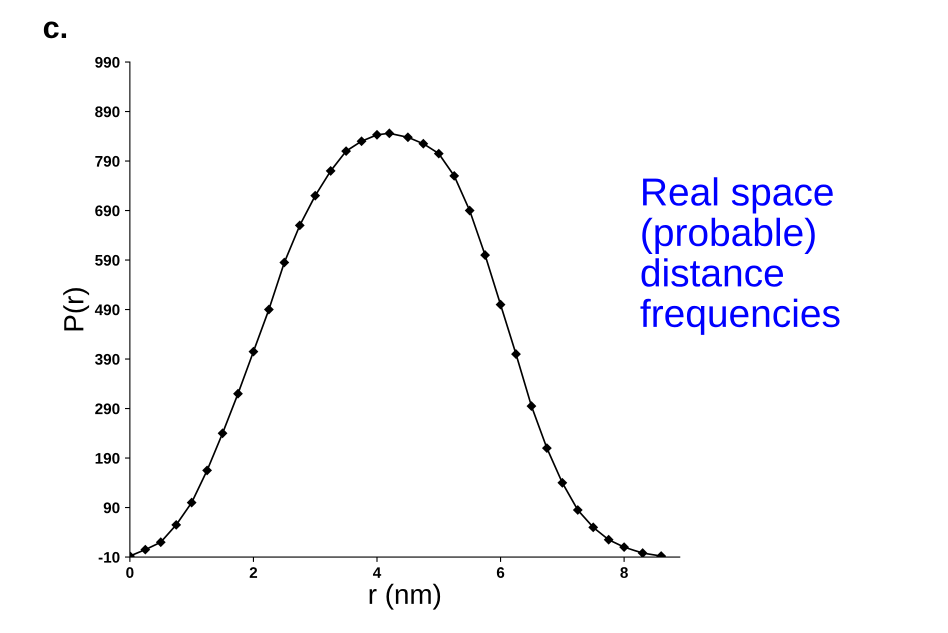 Image resolution: width=948 pixels, height=633 pixels. What do you see at coordinates (107, 161) in the screenshot?
I see `y-tick-label: 790` at bounding box center [107, 161].